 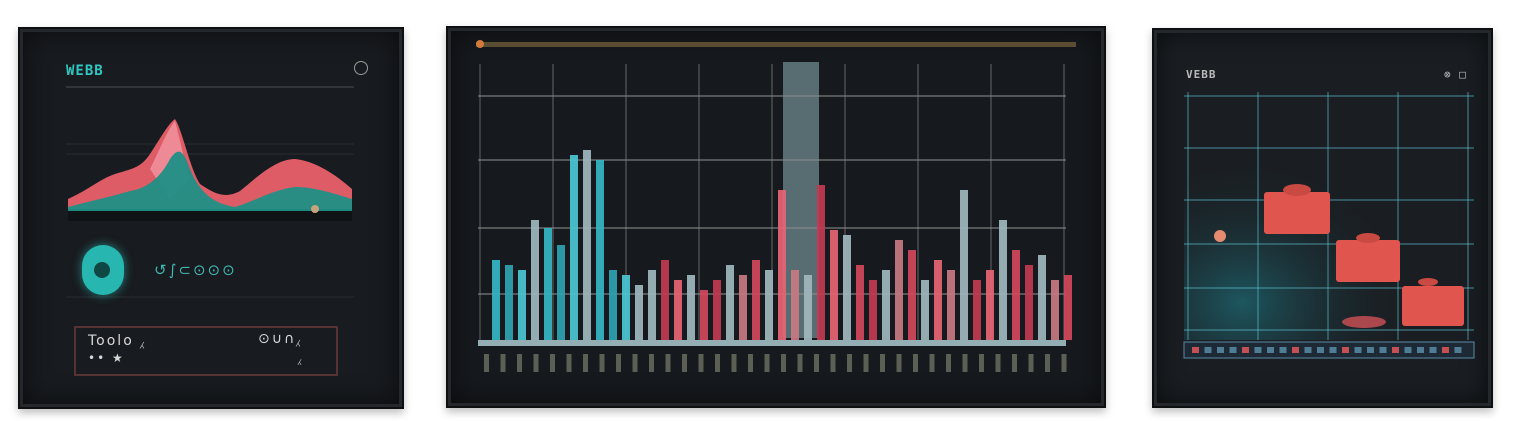 What do you see at coordinates (480, 44) in the screenshot?
I see `top-left-indicator` at bounding box center [480, 44].